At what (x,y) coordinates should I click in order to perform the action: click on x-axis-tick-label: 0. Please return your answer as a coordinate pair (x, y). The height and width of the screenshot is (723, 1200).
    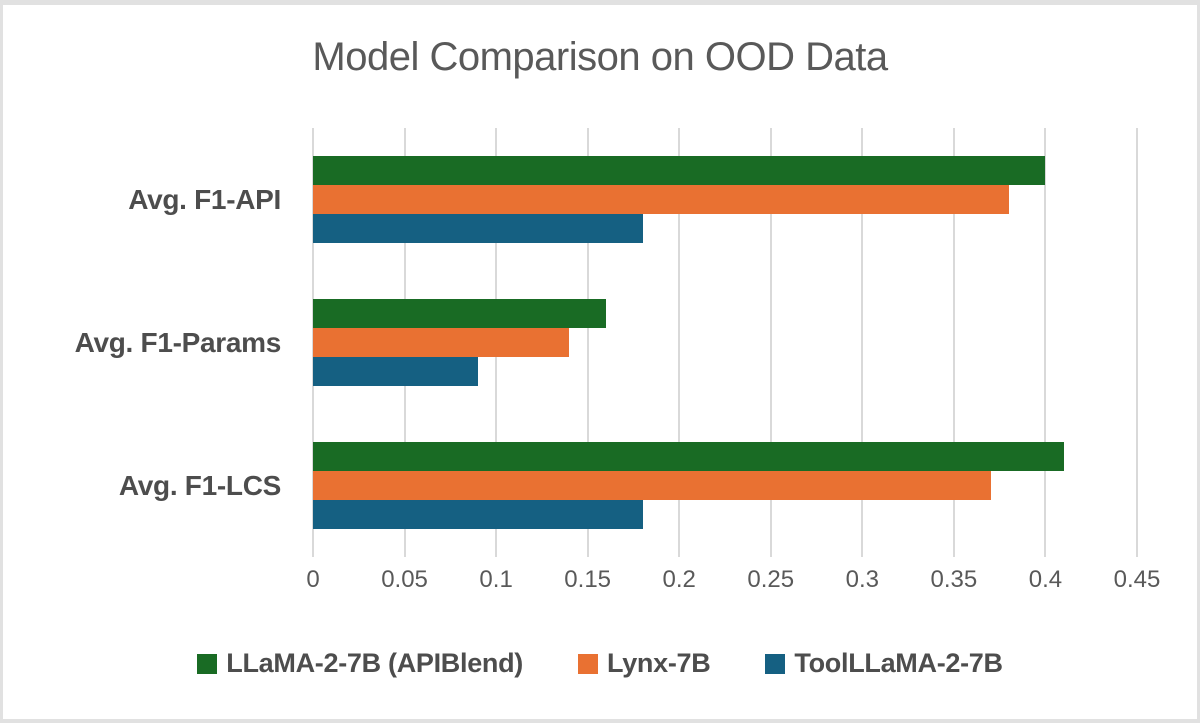
    Looking at the image, I should click on (313, 579).